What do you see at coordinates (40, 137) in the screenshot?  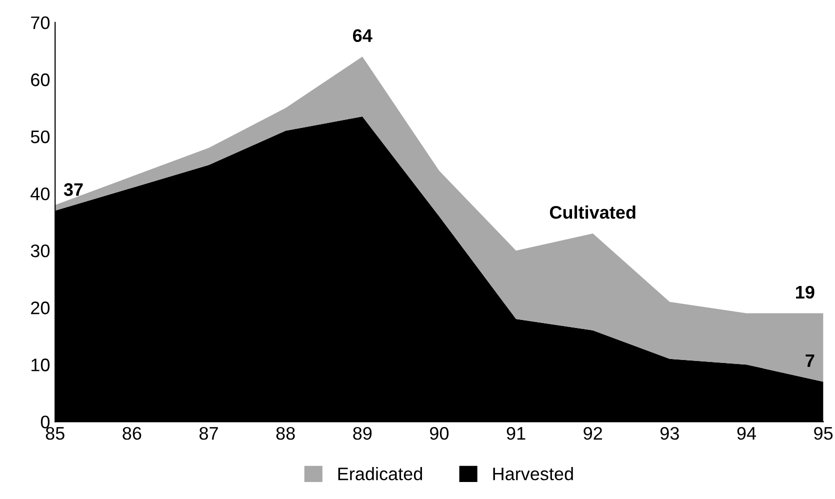 I see `y-tick-label: 50` at bounding box center [40, 137].